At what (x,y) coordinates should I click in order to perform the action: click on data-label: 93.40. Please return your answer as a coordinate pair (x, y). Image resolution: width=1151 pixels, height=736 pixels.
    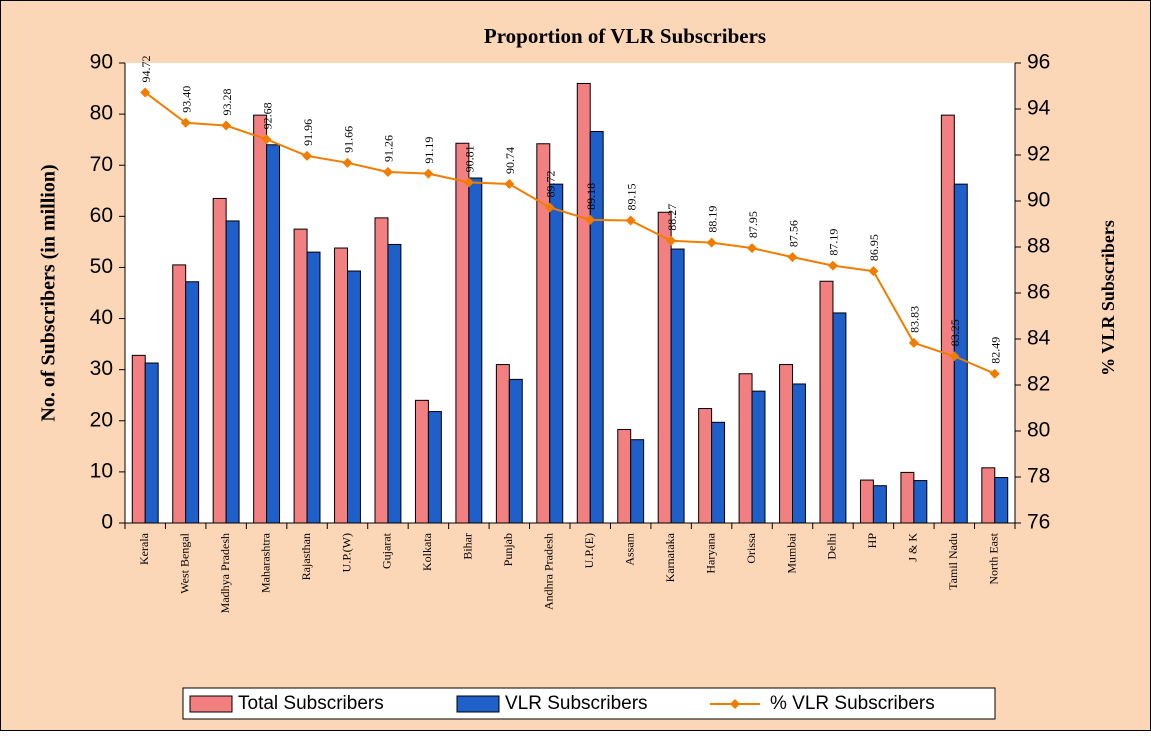
    Looking at the image, I should click on (186, 99).